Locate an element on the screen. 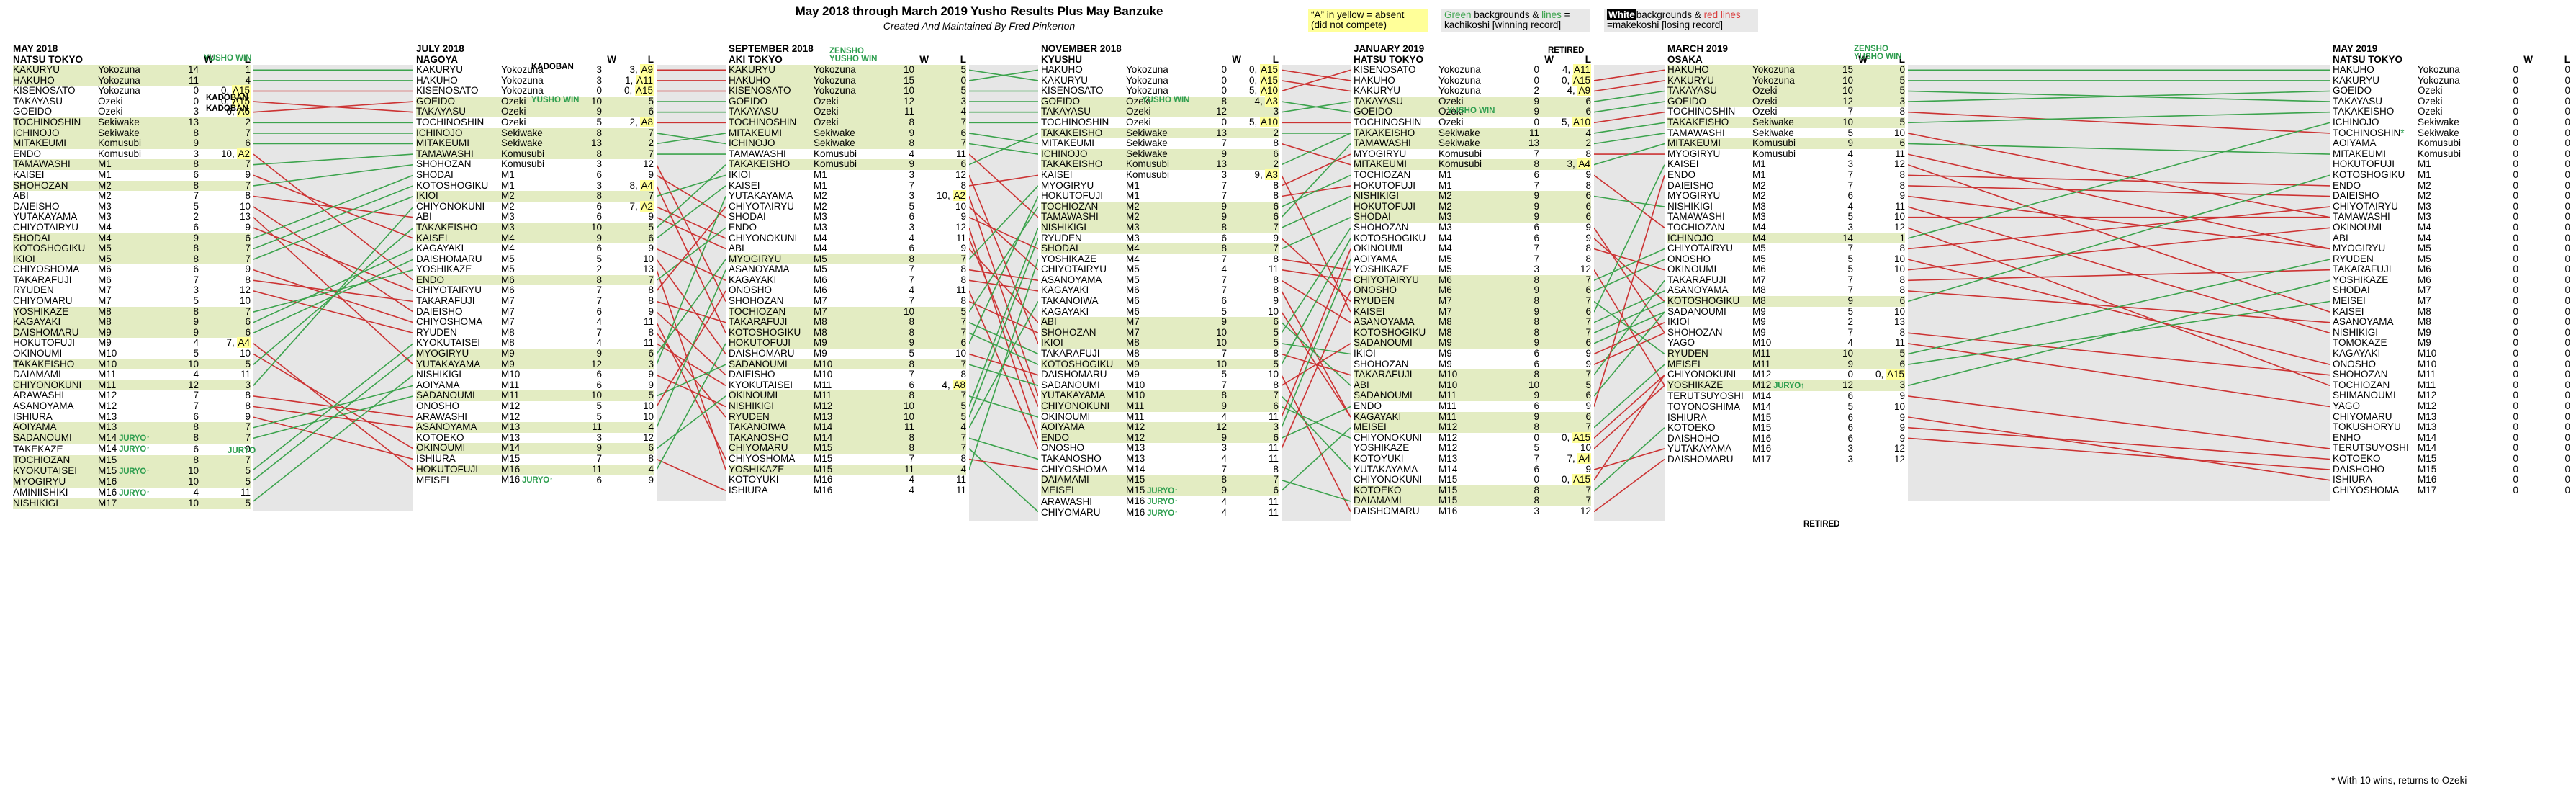  rikishi-name: TAKARAFUJI is located at coordinates (2375, 269).